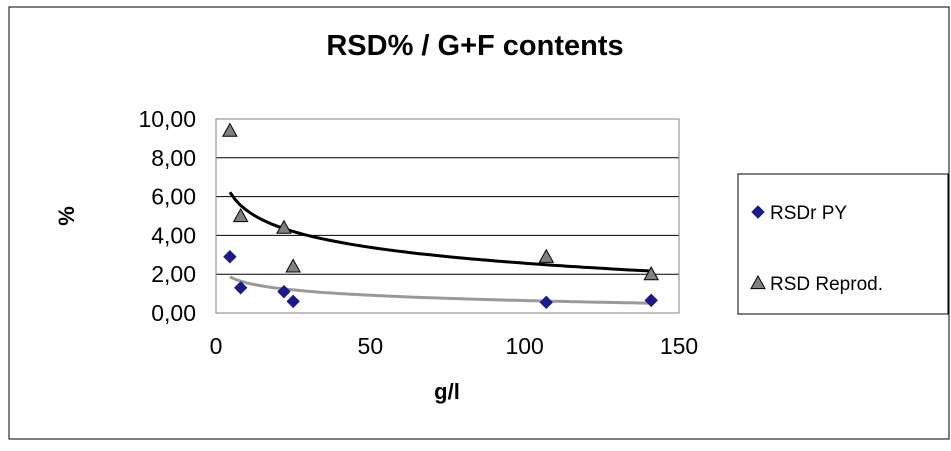 The width and height of the screenshot is (951, 451). What do you see at coordinates (826, 284) in the screenshot?
I see `legend-label: RSD Reprod.` at bounding box center [826, 284].